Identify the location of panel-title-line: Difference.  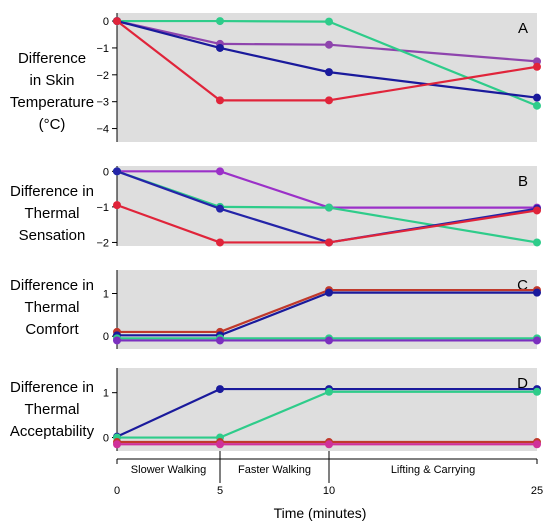
(52, 58).